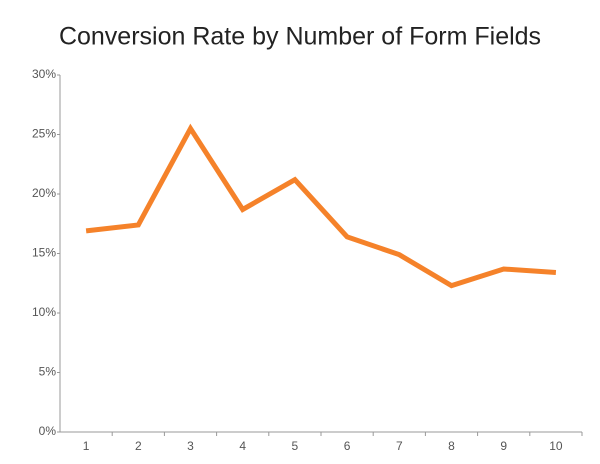  What do you see at coordinates (86, 446) in the screenshot?
I see `x-tick-label: 1` at bounding box center [86, 446].